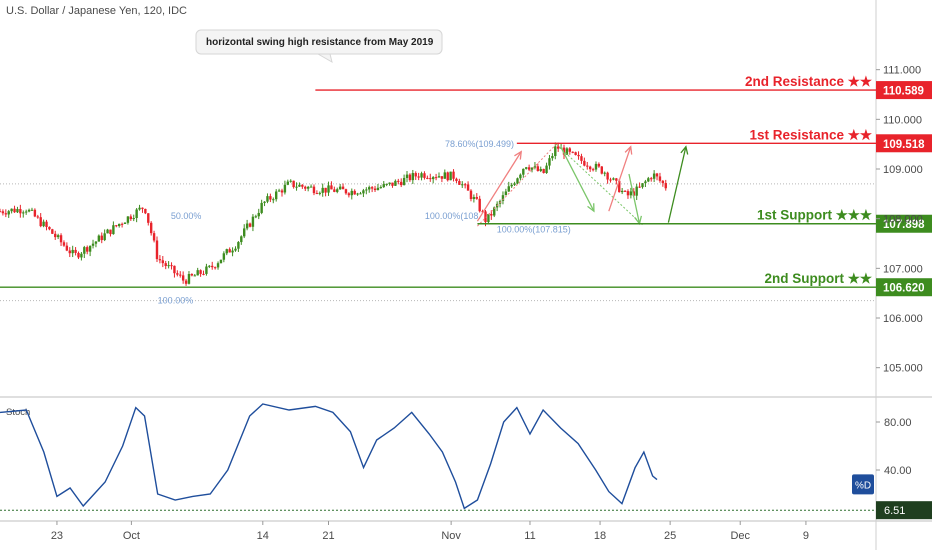  Describe the element at coordinates (677, 184) in the screenshot. I see `bullish-projection-arrow` at that location.